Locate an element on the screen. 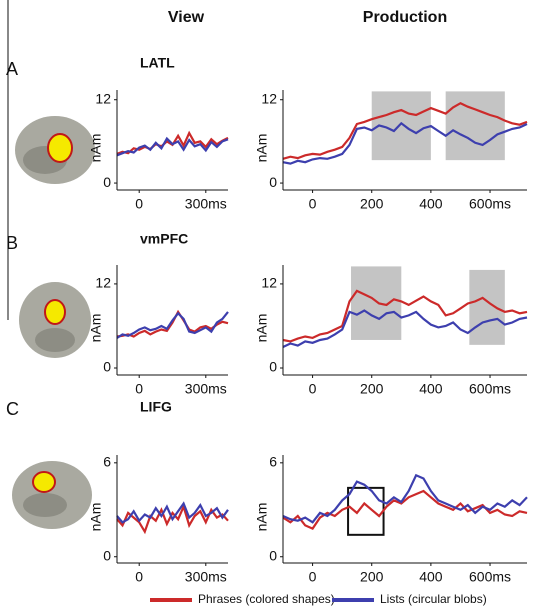 The height and width of the screenshot is (611, 533). panel-letter: C is located at coordinates (12, 409).